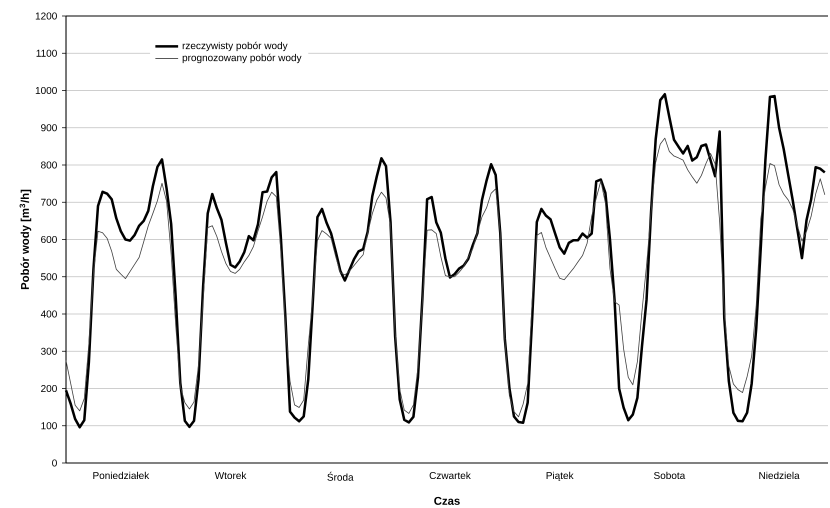 The image size is (830, 508). I want to click on x-tick-label: Niedziela, so click(779, 476).